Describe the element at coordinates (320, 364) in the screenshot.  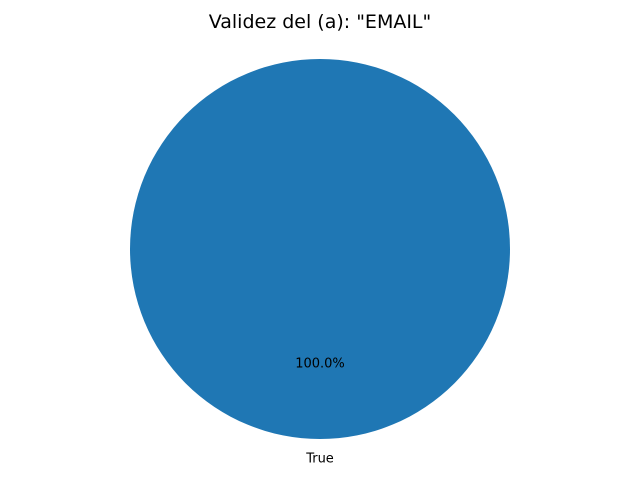
I see `pie-percent-label: 100.0%` at that location.